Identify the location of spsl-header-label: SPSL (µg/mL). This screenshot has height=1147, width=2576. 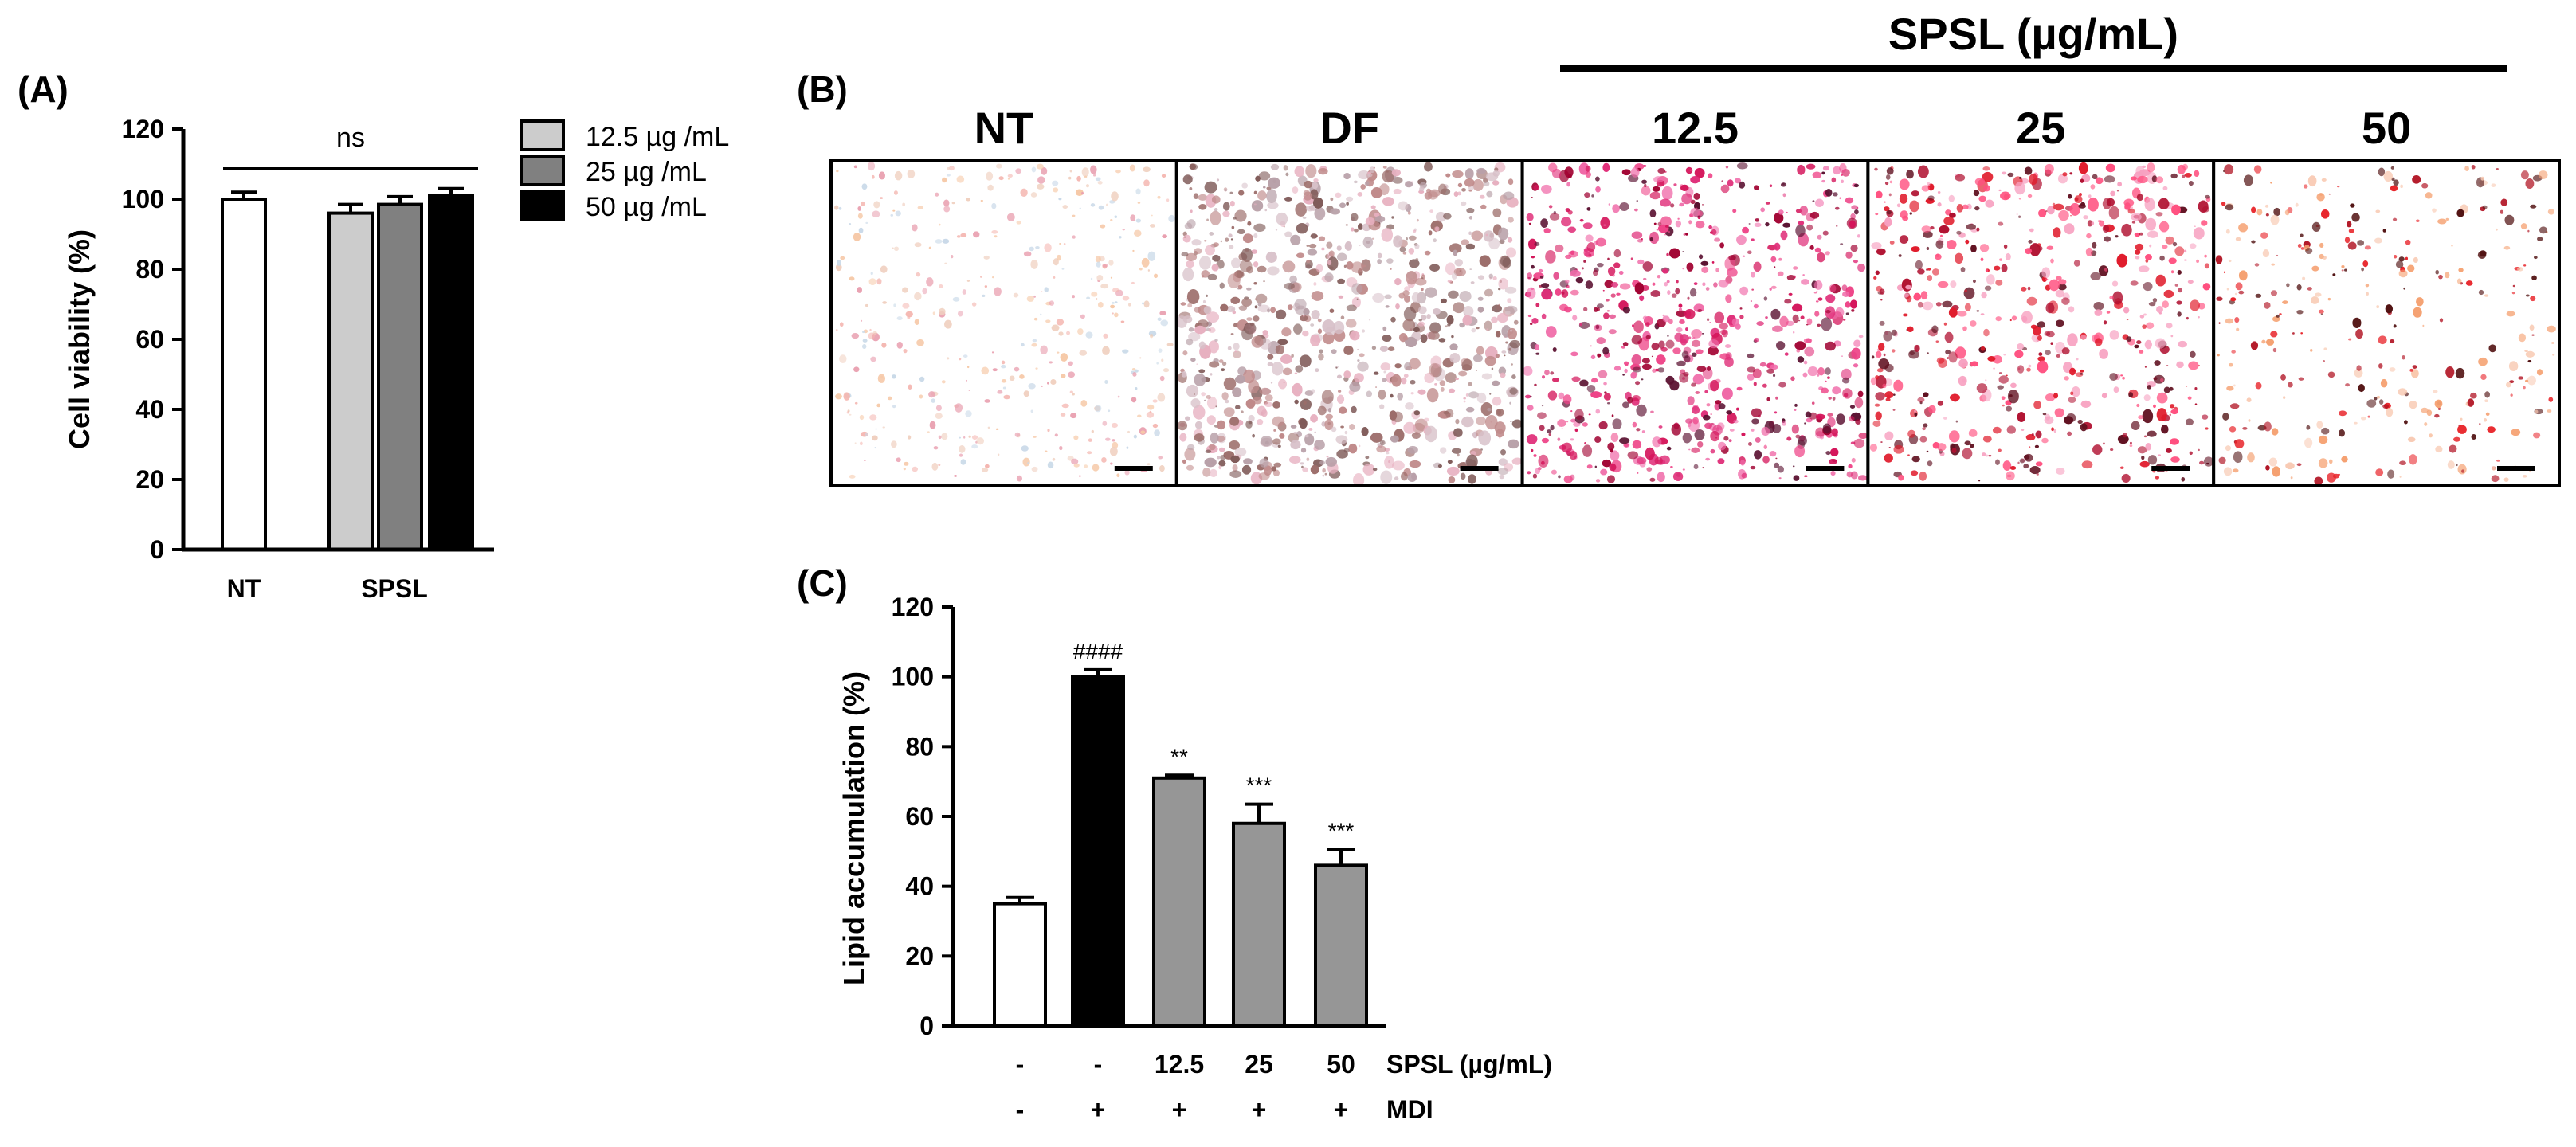
(2033, 34).